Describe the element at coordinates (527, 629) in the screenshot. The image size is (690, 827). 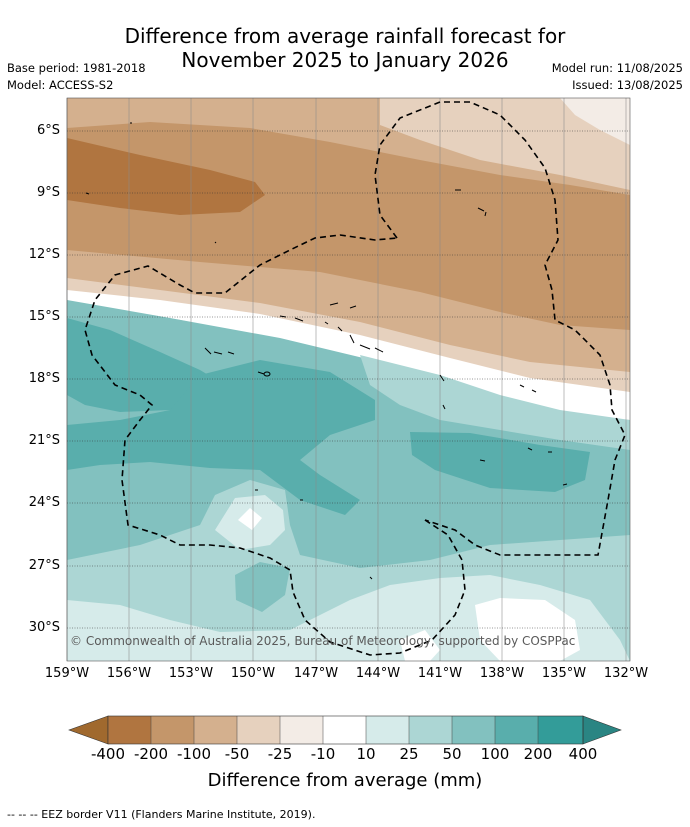
I see `band-white-south` at that location.